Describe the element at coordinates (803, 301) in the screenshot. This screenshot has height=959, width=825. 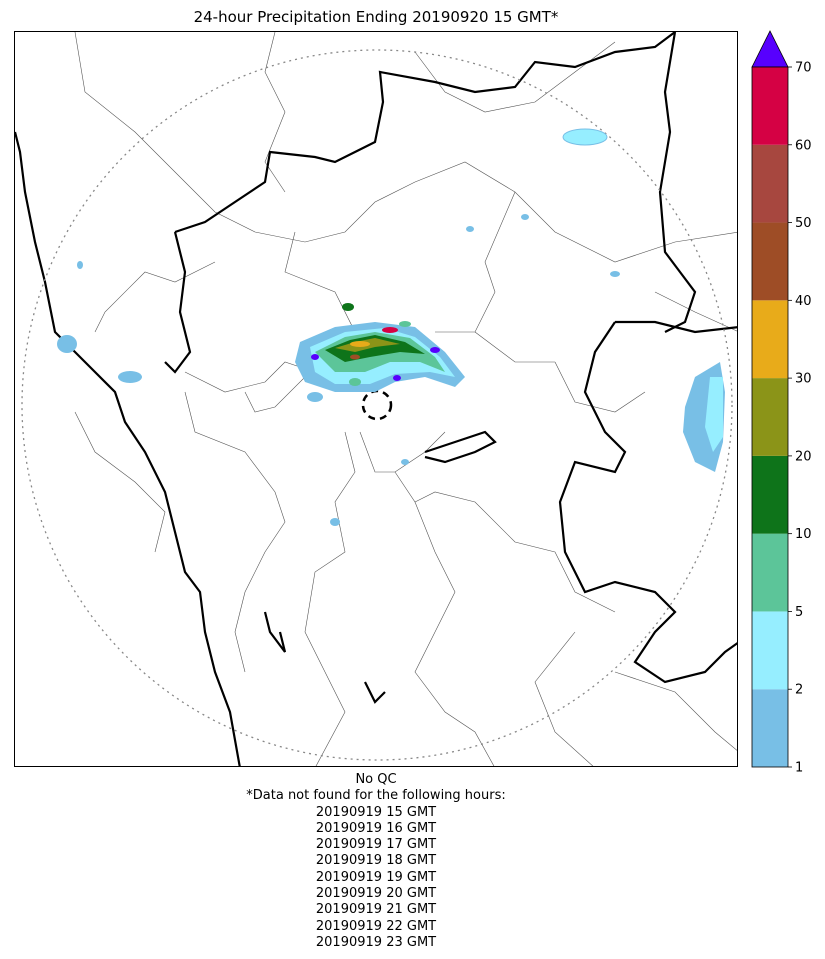
I see `colorbar-tick-label: 40` at that location.